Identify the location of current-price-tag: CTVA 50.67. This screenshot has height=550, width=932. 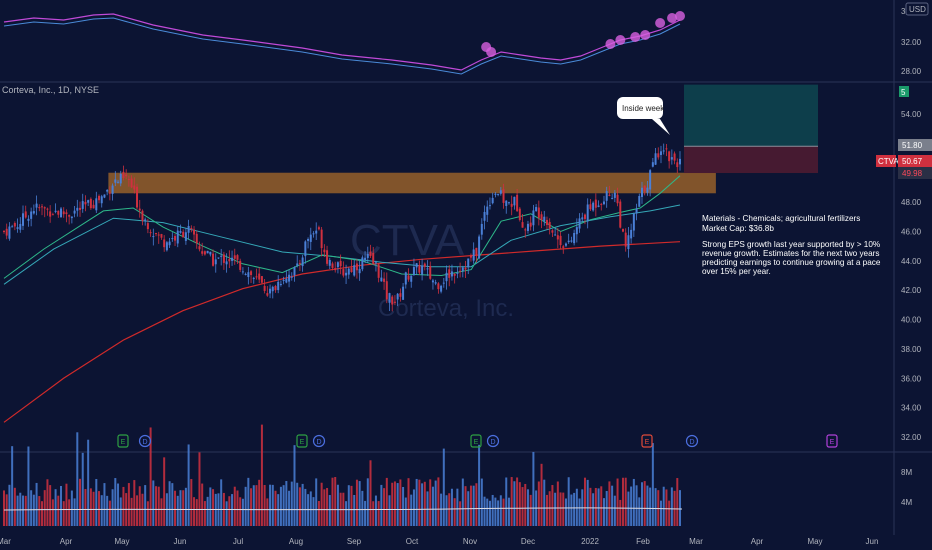
(904, 161).